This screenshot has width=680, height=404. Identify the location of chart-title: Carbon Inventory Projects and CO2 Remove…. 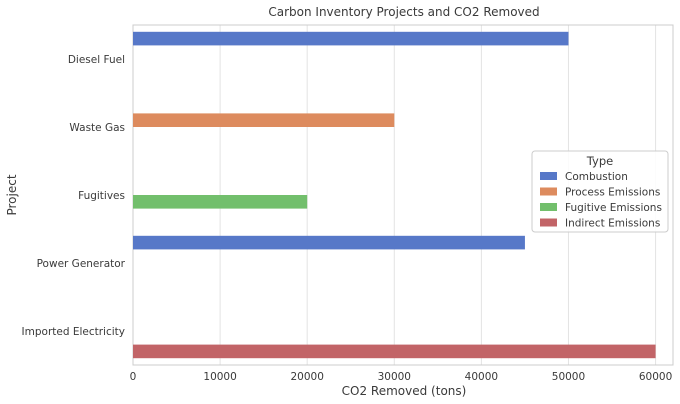
(403, 12).